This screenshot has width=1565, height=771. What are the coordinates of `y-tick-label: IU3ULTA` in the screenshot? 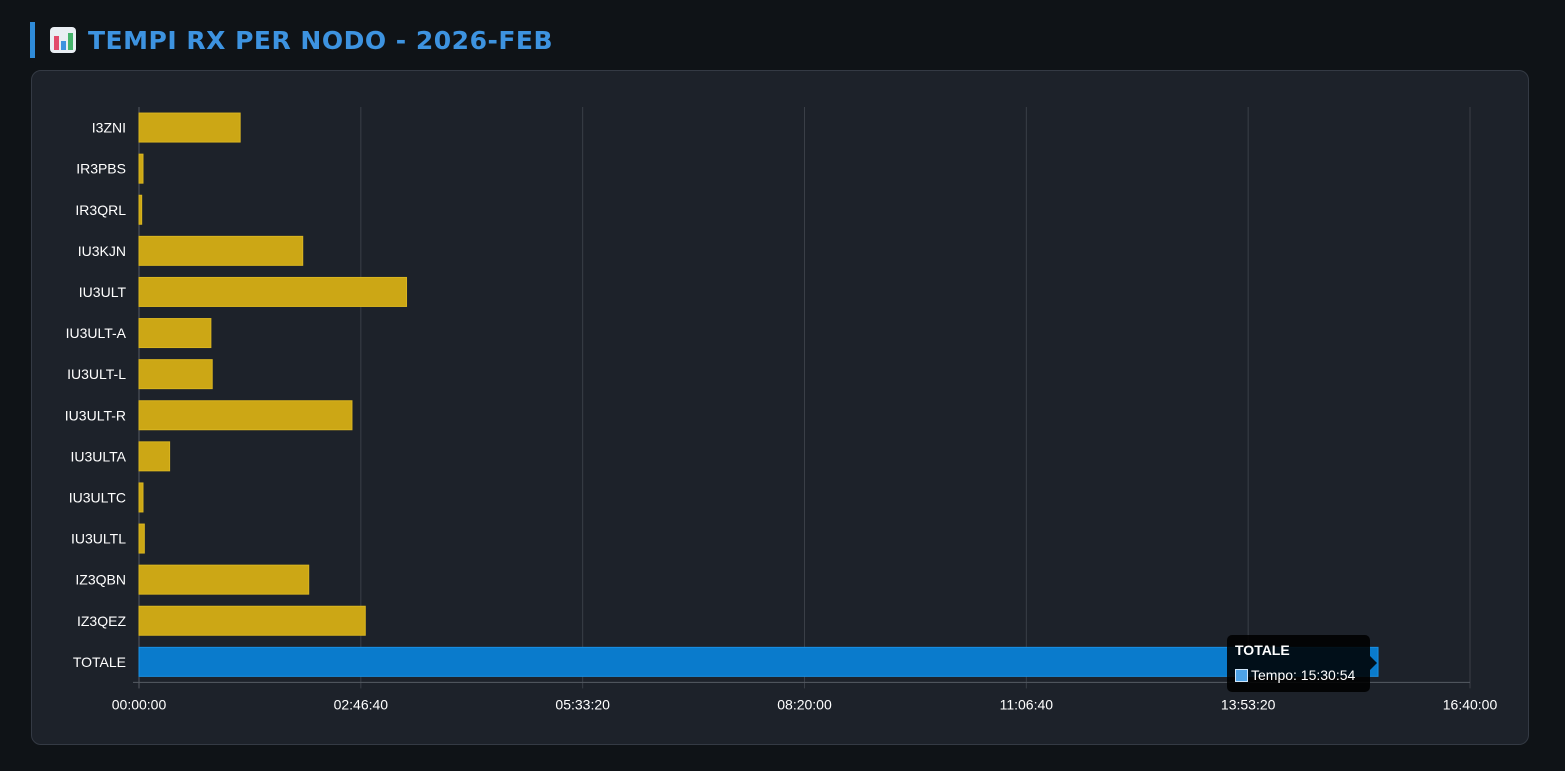 It's located at (99, 456).